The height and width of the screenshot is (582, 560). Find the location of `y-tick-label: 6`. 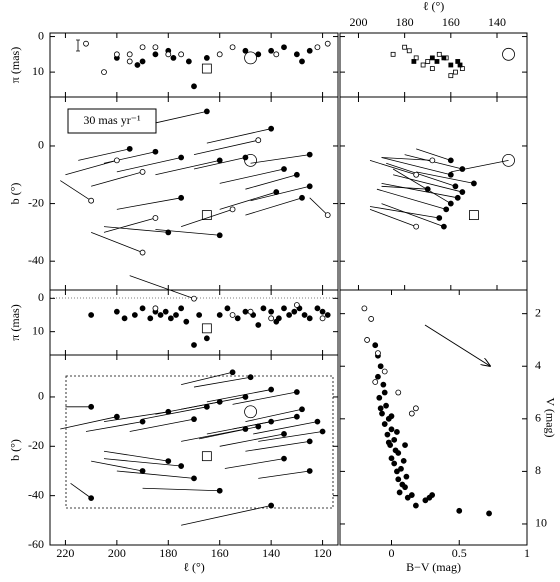

y-tick-label: 6 is located at coordinates (538, 418).